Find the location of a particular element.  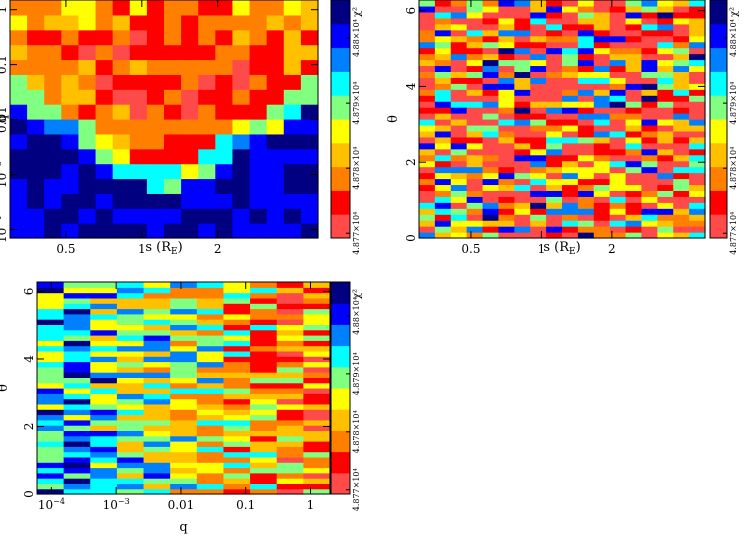

y-tick-label: 1 is located at coordinates (4, 10).